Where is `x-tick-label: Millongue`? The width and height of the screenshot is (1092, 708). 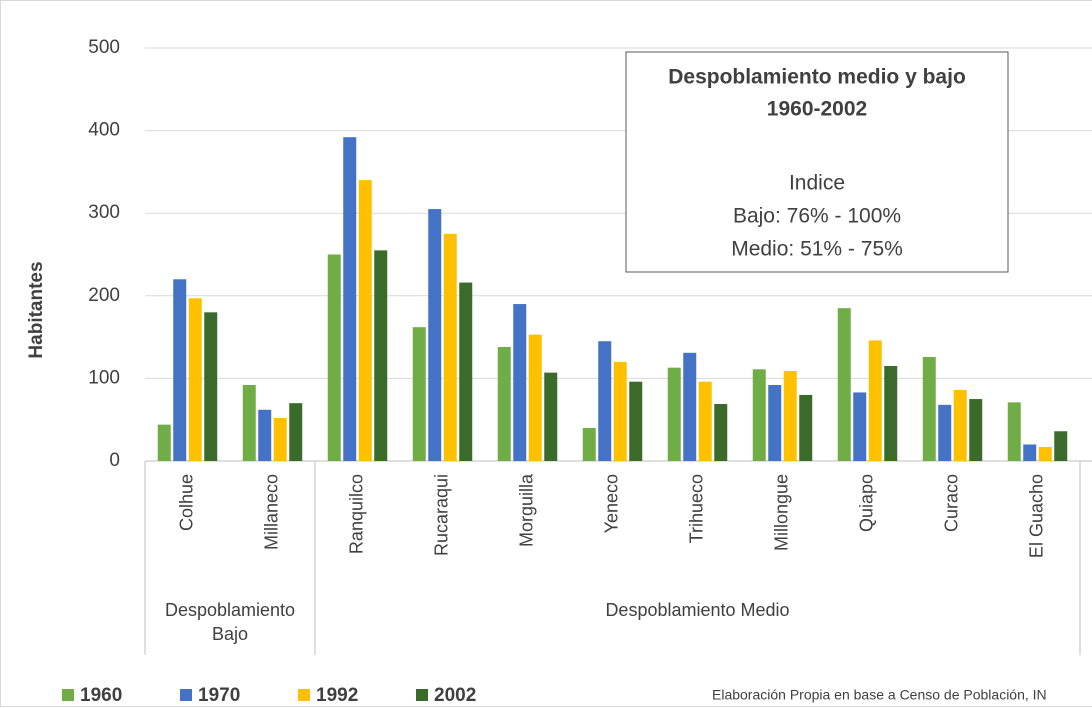 x-tick-label: Millongue is located at coordinates (781, 512).